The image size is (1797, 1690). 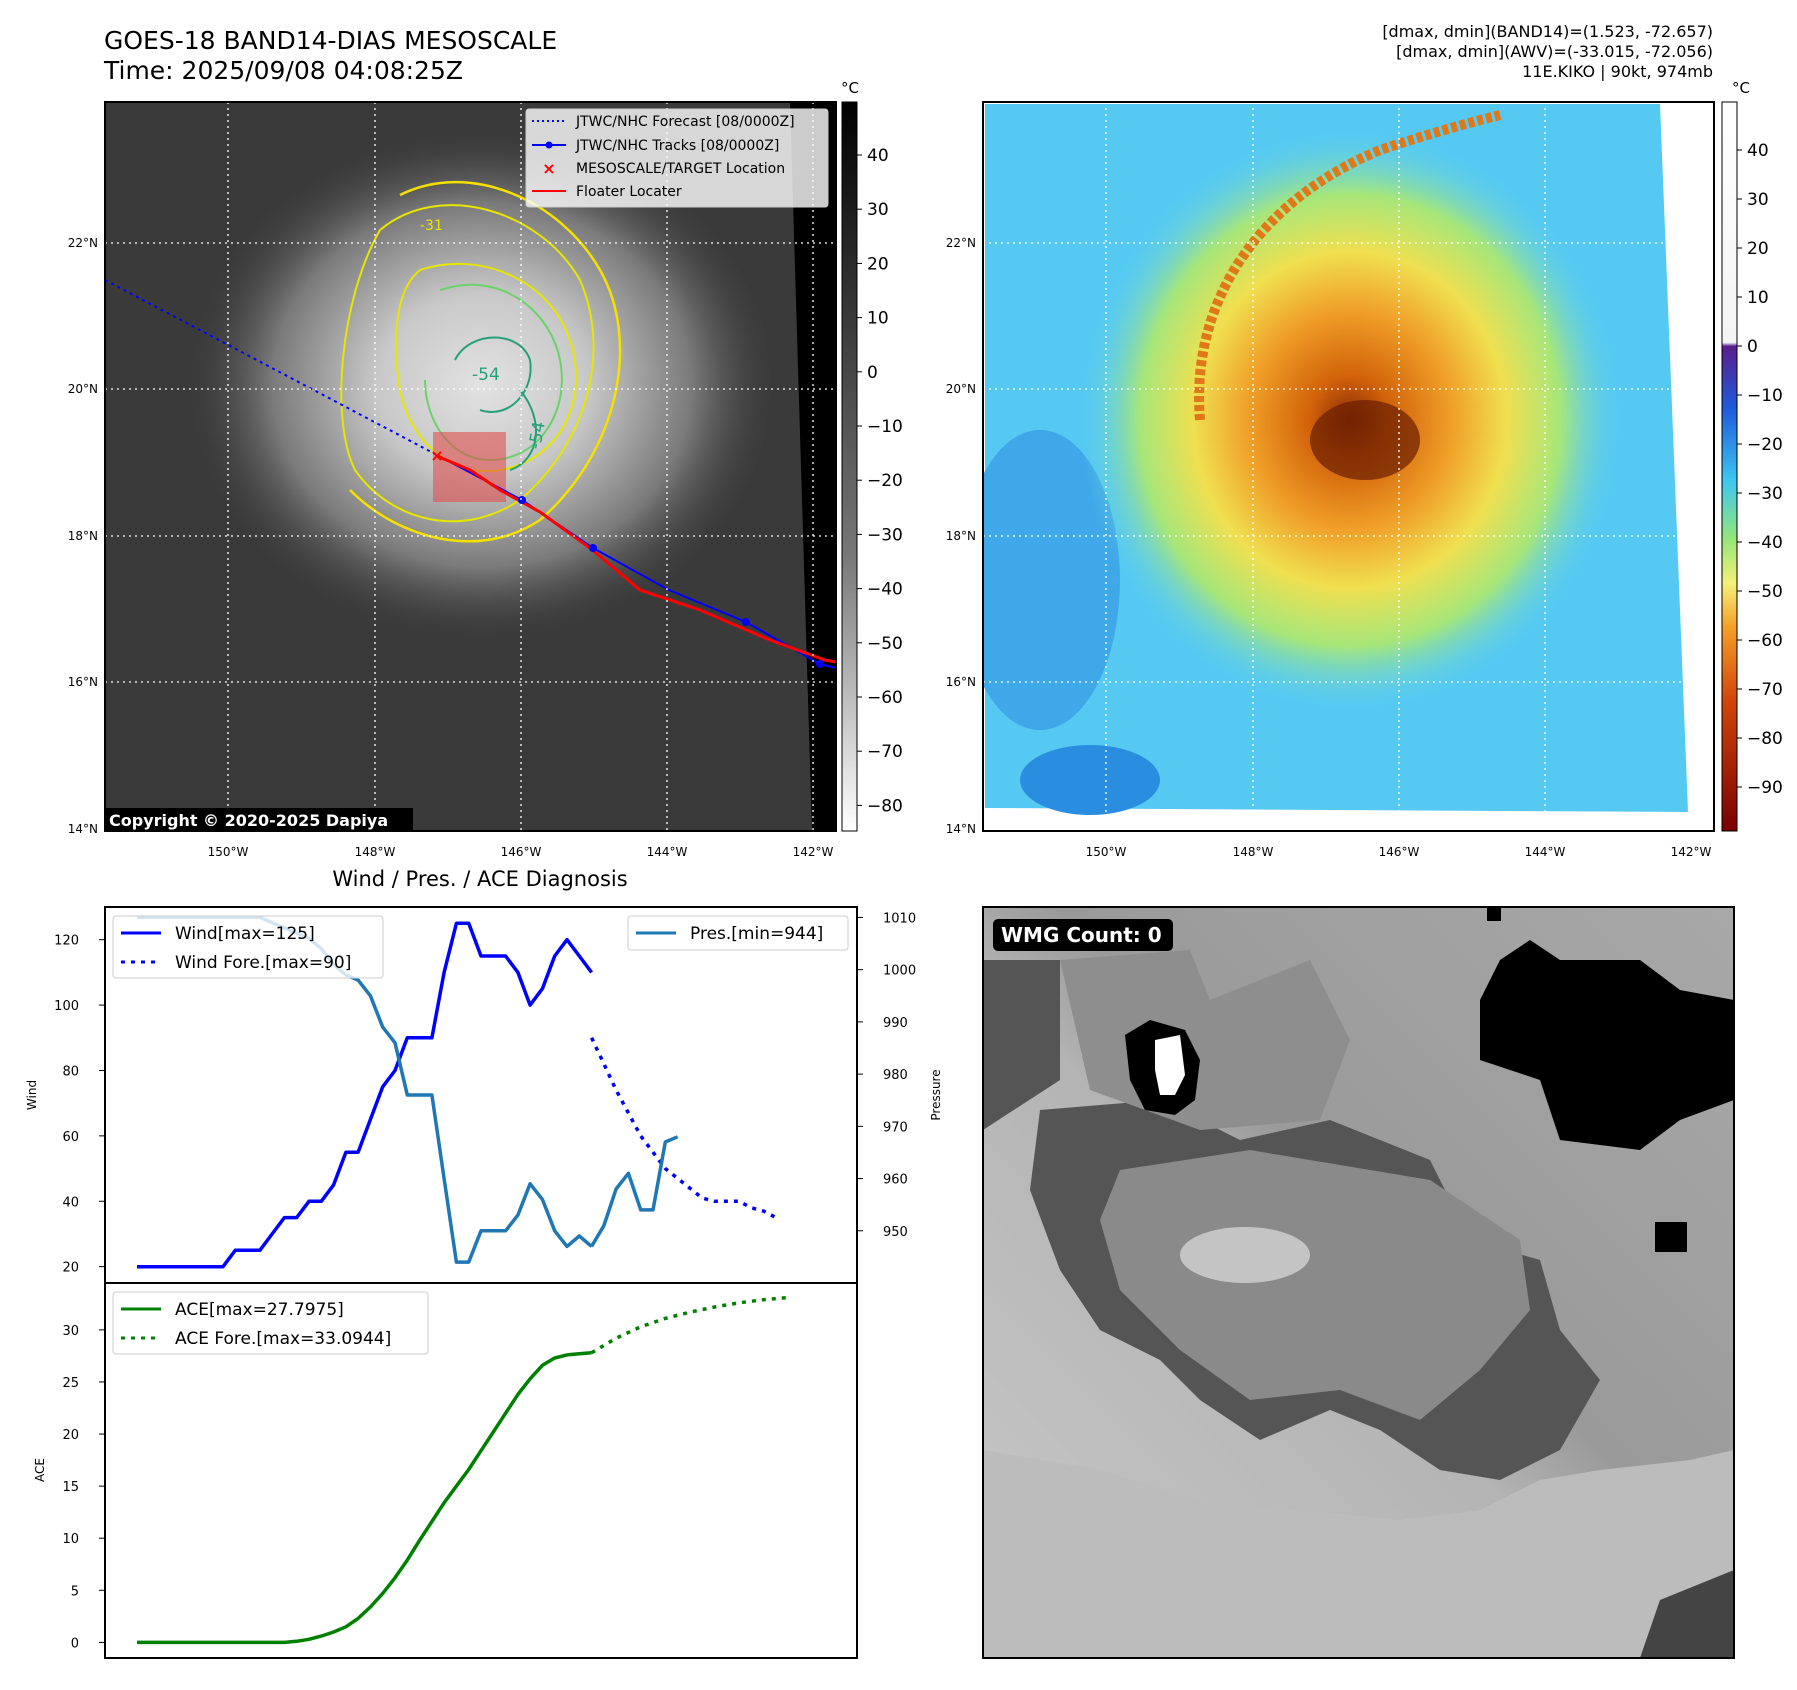 What do you see at coordinates (1617, 71) in the screenshot?
I see `info-line-3: 11E.KIKO | 90kt, 974mb` at bounding box center [1617, 71].